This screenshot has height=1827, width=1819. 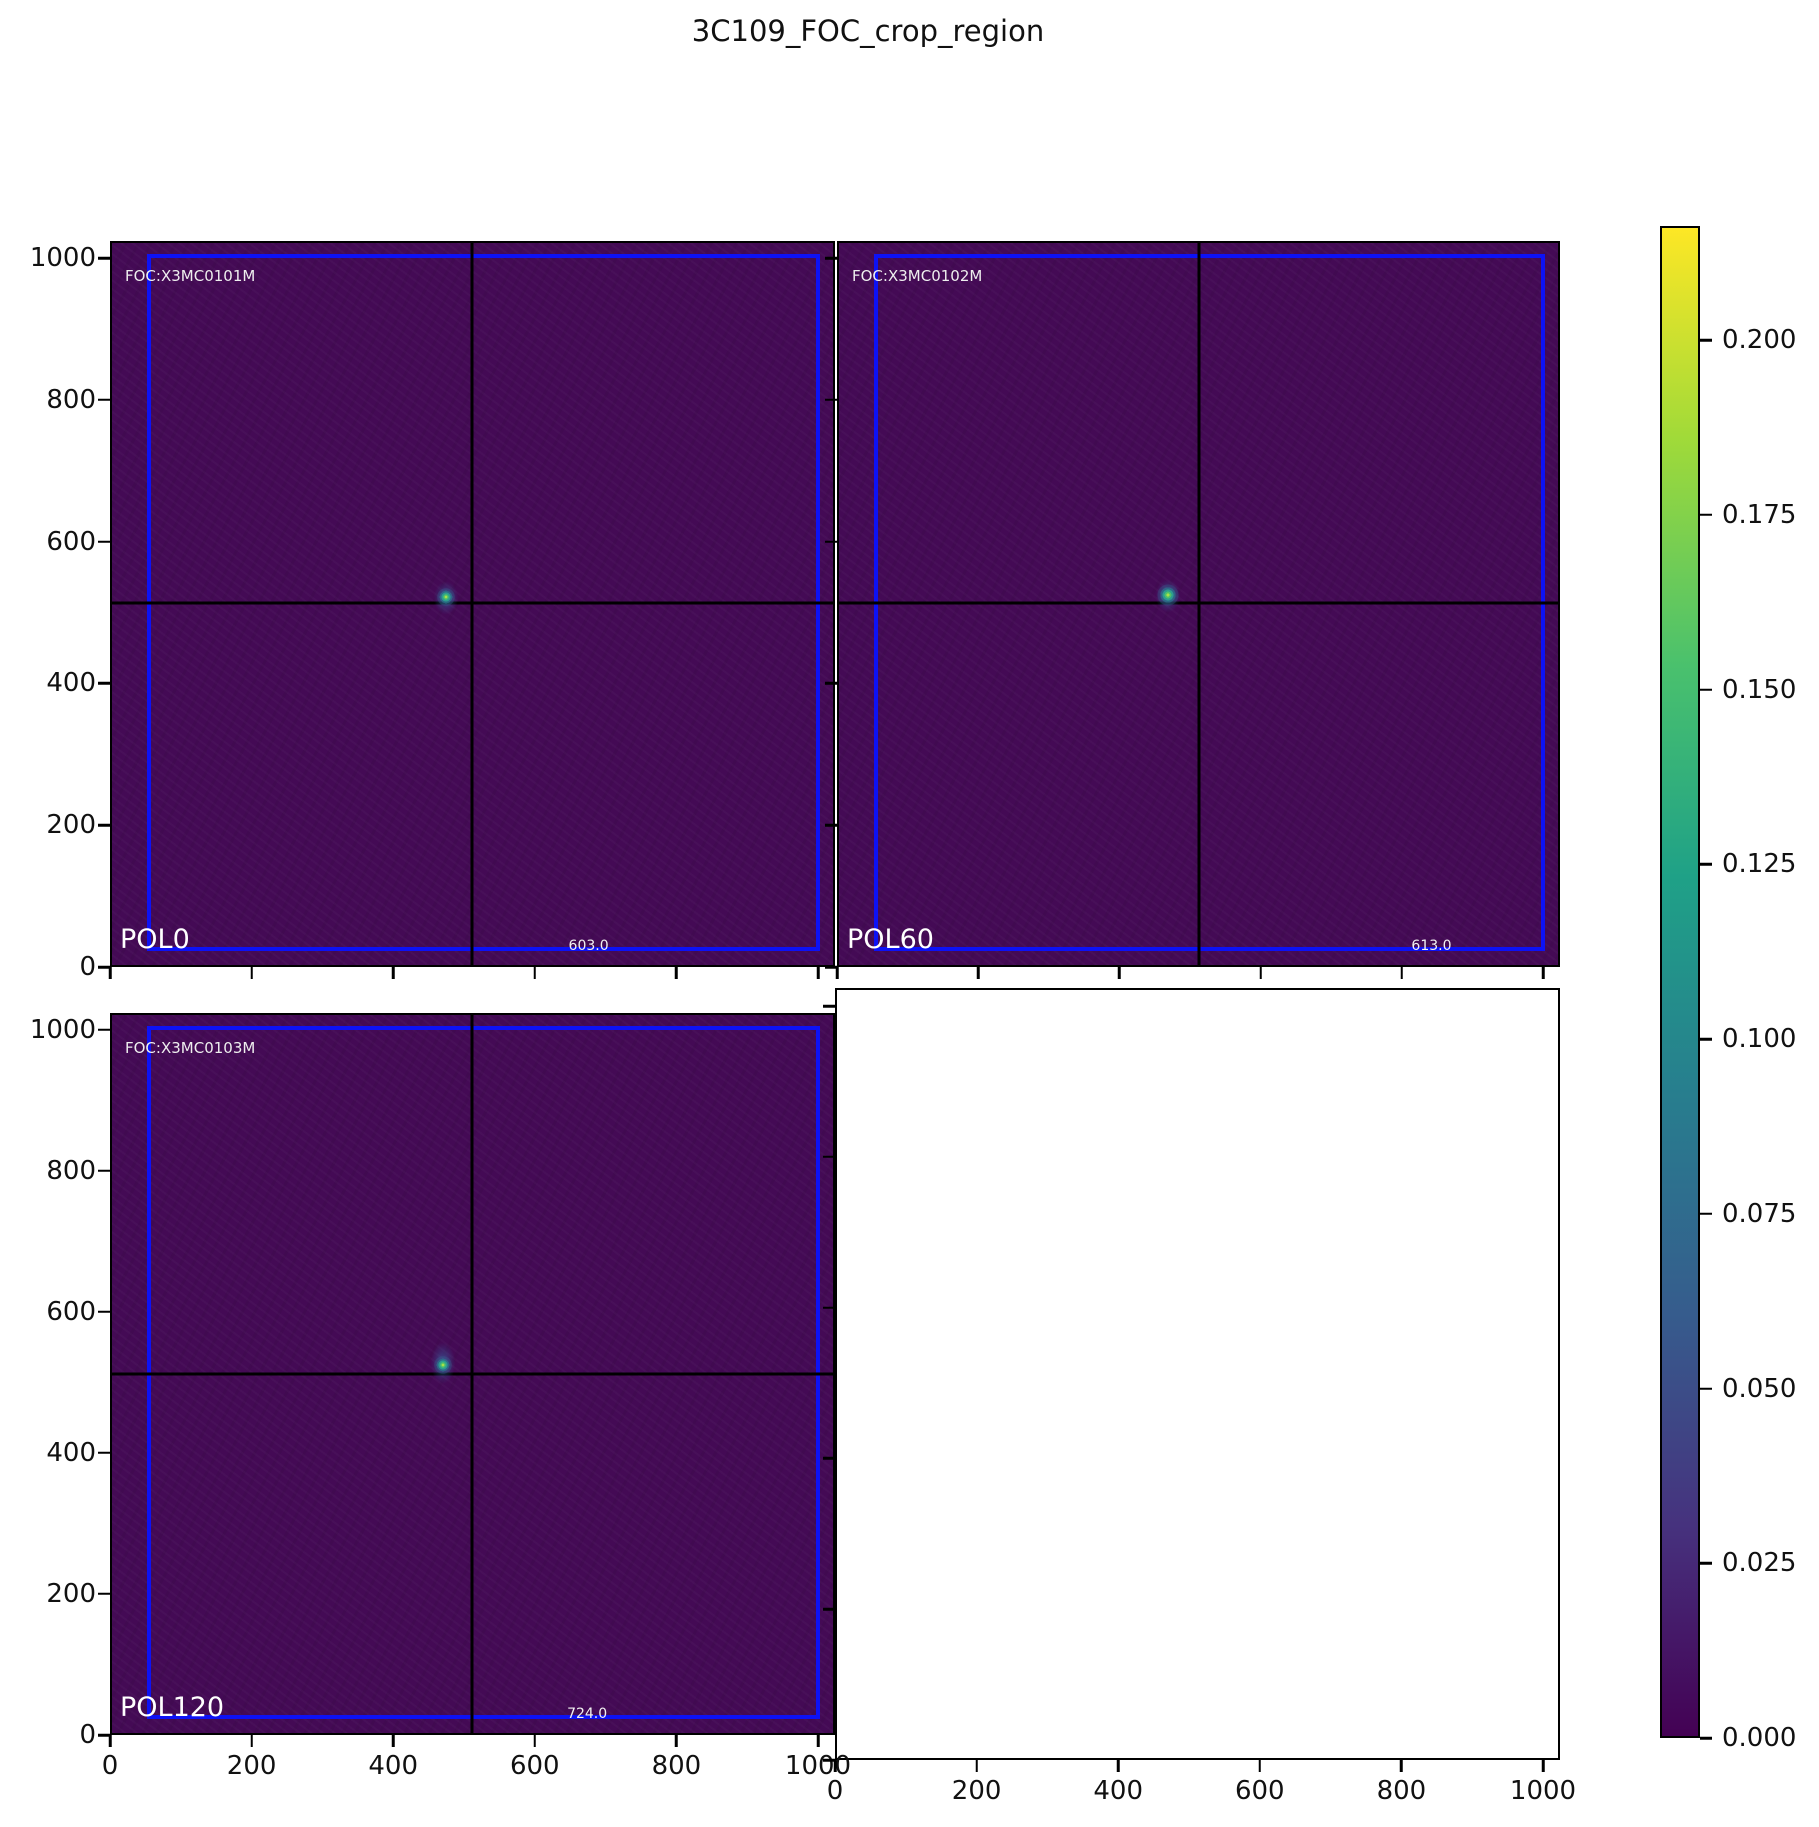 What do you see at coordinates (1759, 1388) in the screenshot?
I see `colorbar-tick-label: 0.050` at bounding box center [1759, 1388].